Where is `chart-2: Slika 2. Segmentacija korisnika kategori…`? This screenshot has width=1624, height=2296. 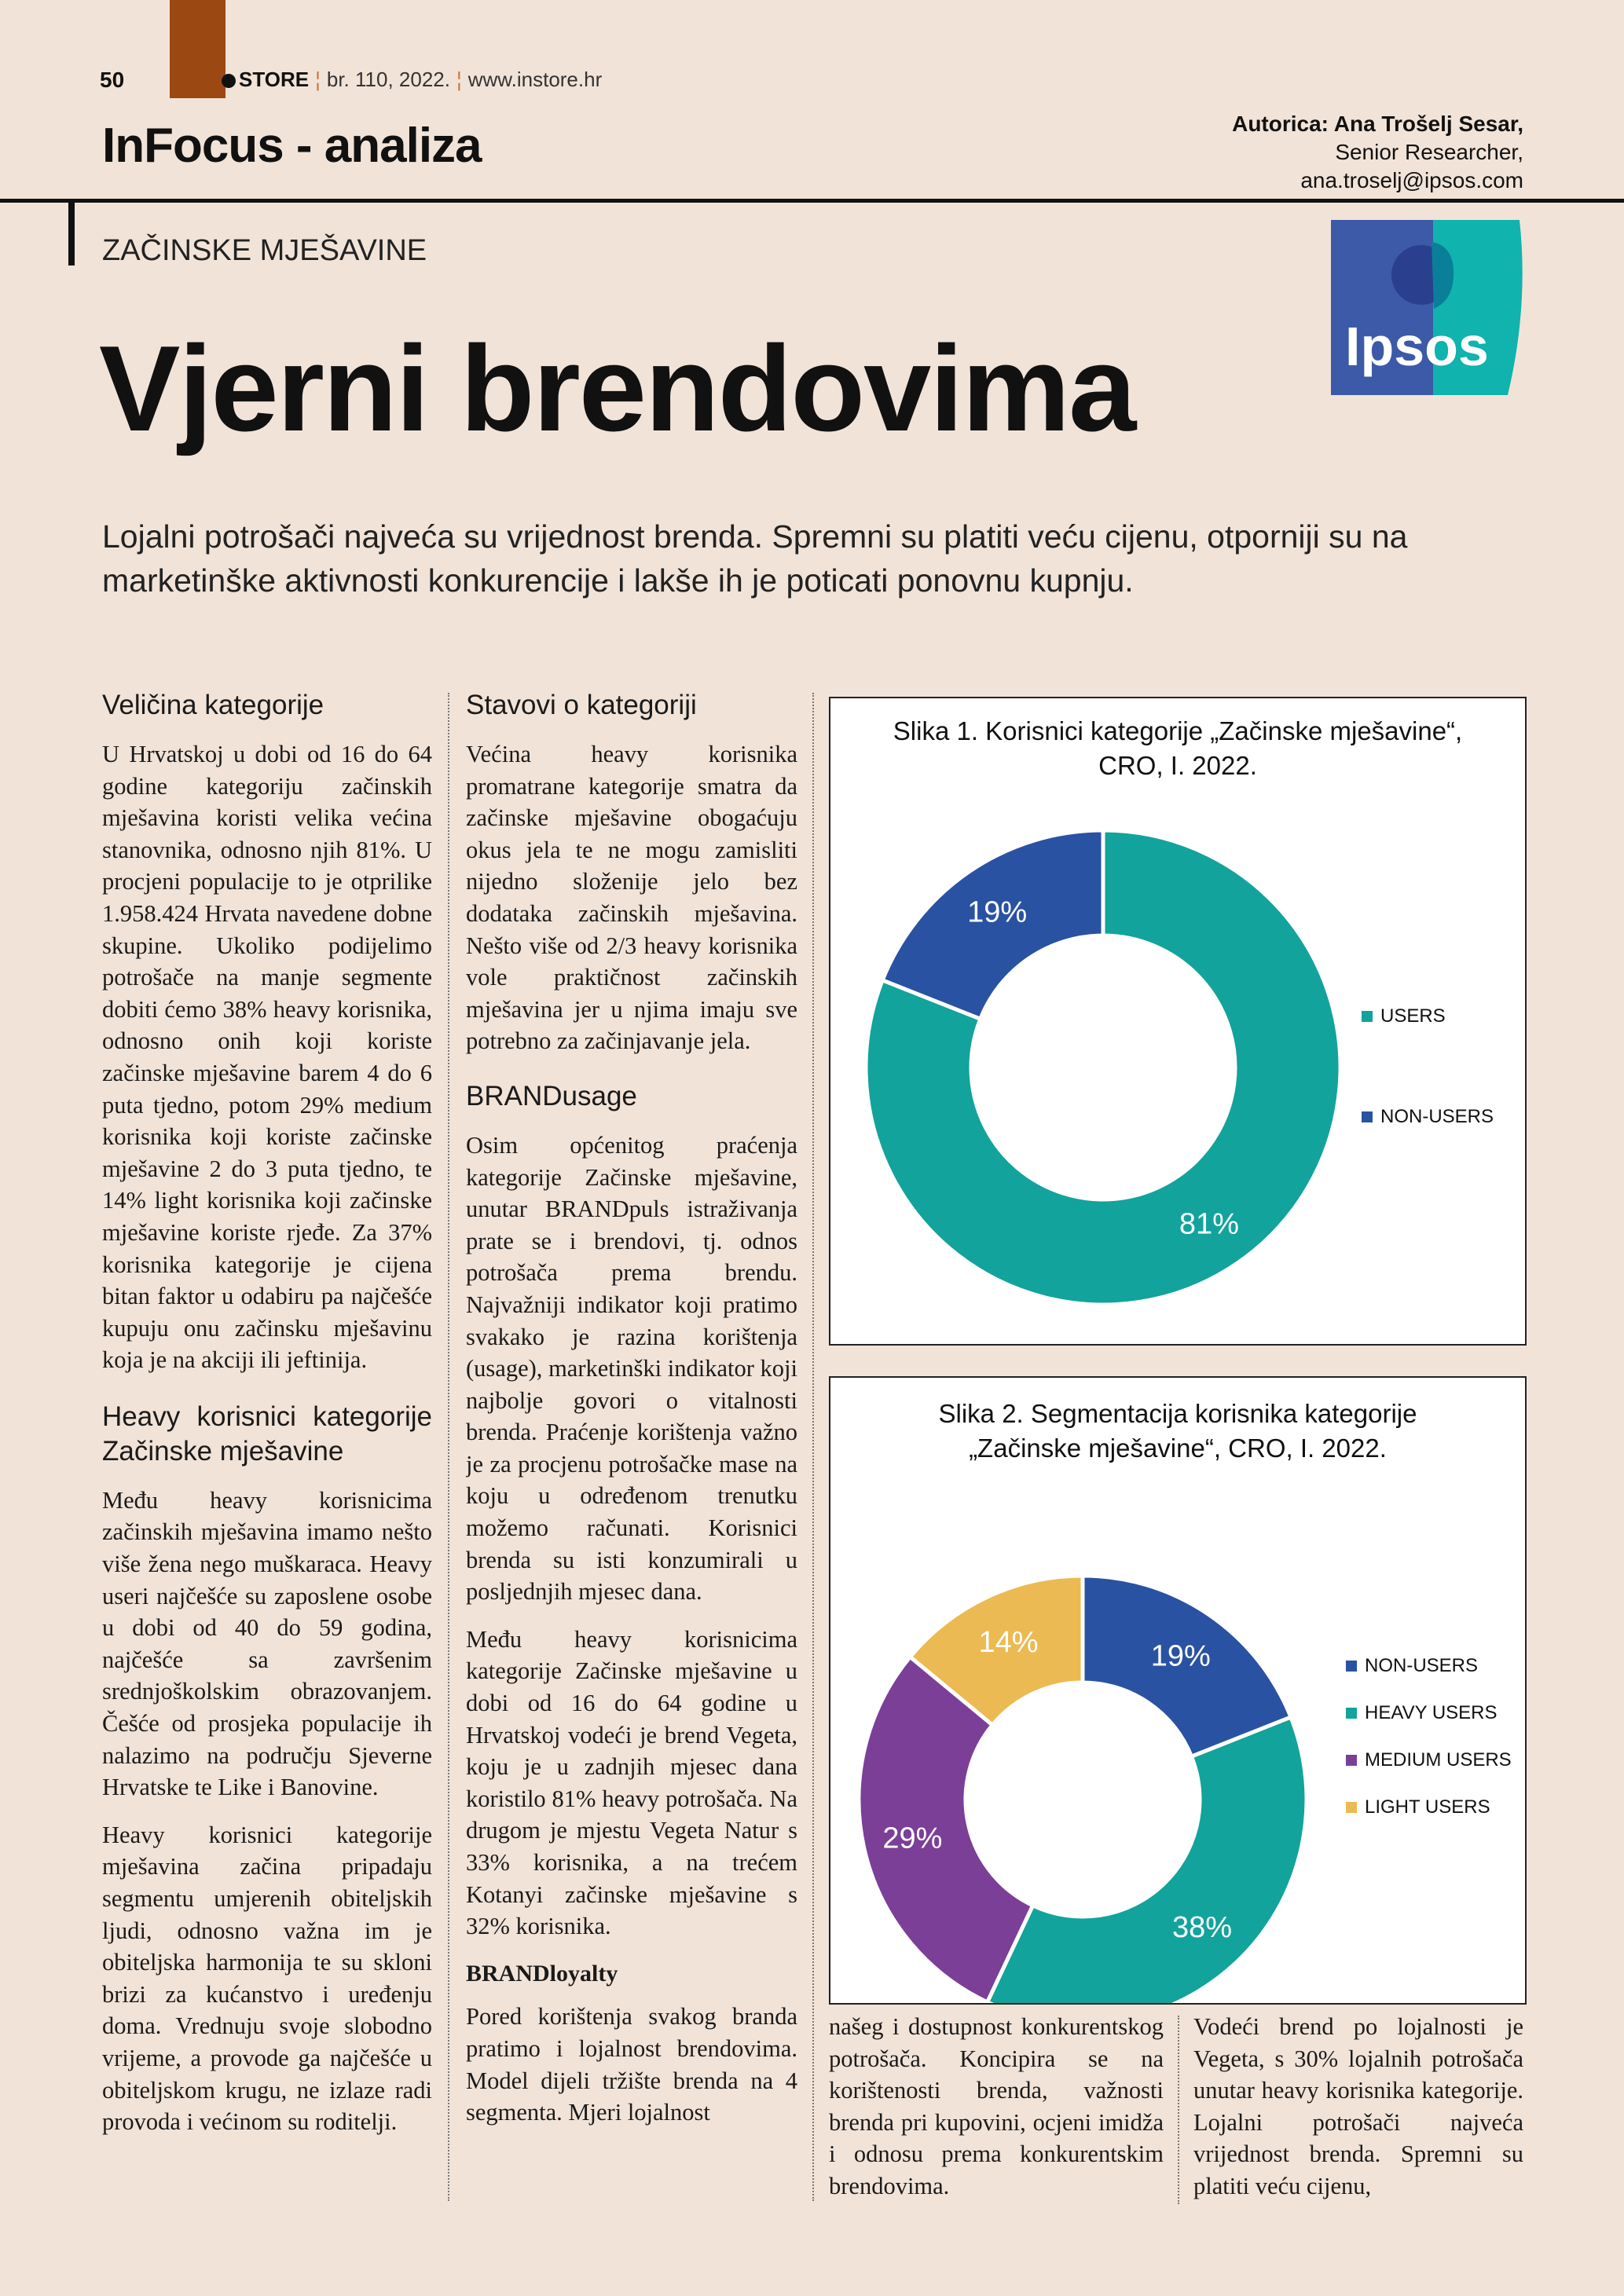 chart-2: Slika 2. Segmentacija korisnika kategori… is located at coordinates (1178, 1690).